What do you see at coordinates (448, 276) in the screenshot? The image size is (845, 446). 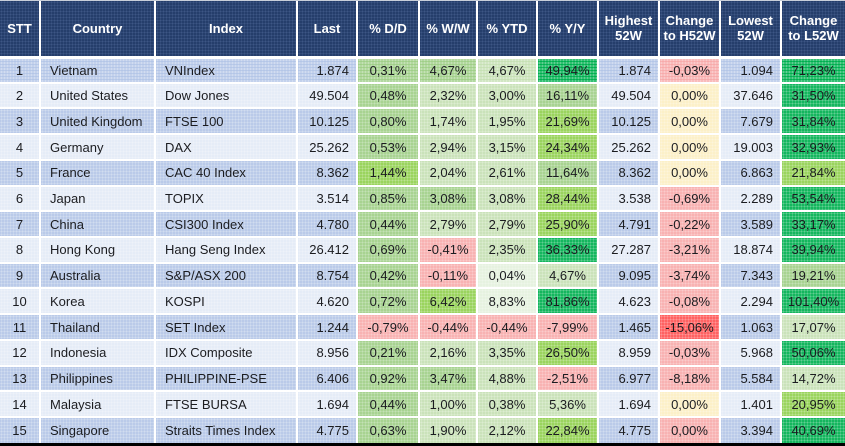 I see `cell-ww: -0,11%` at bounding box center [448, 276].